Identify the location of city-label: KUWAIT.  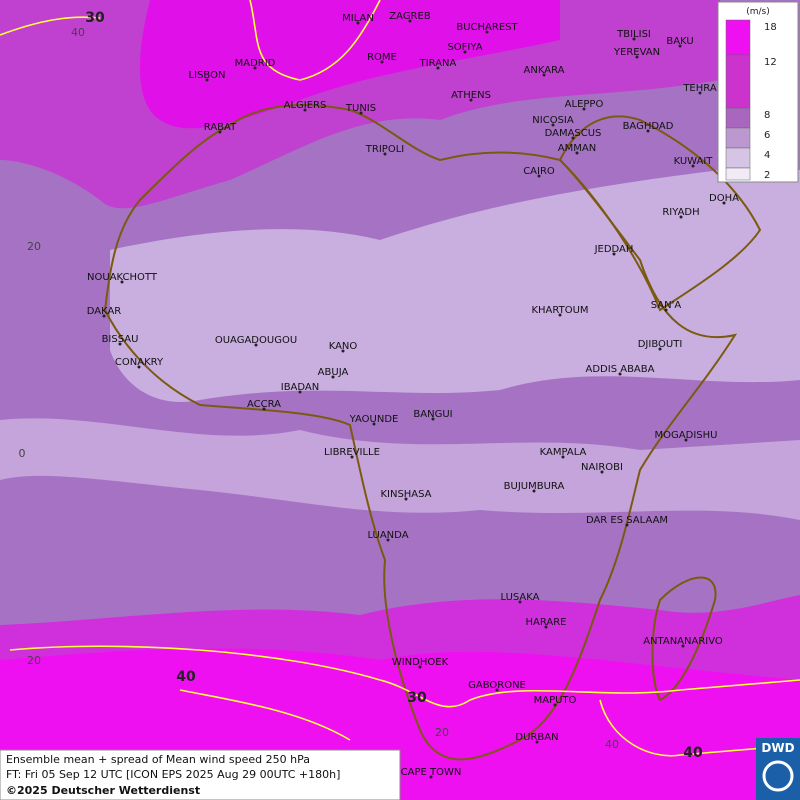
(694, 161).